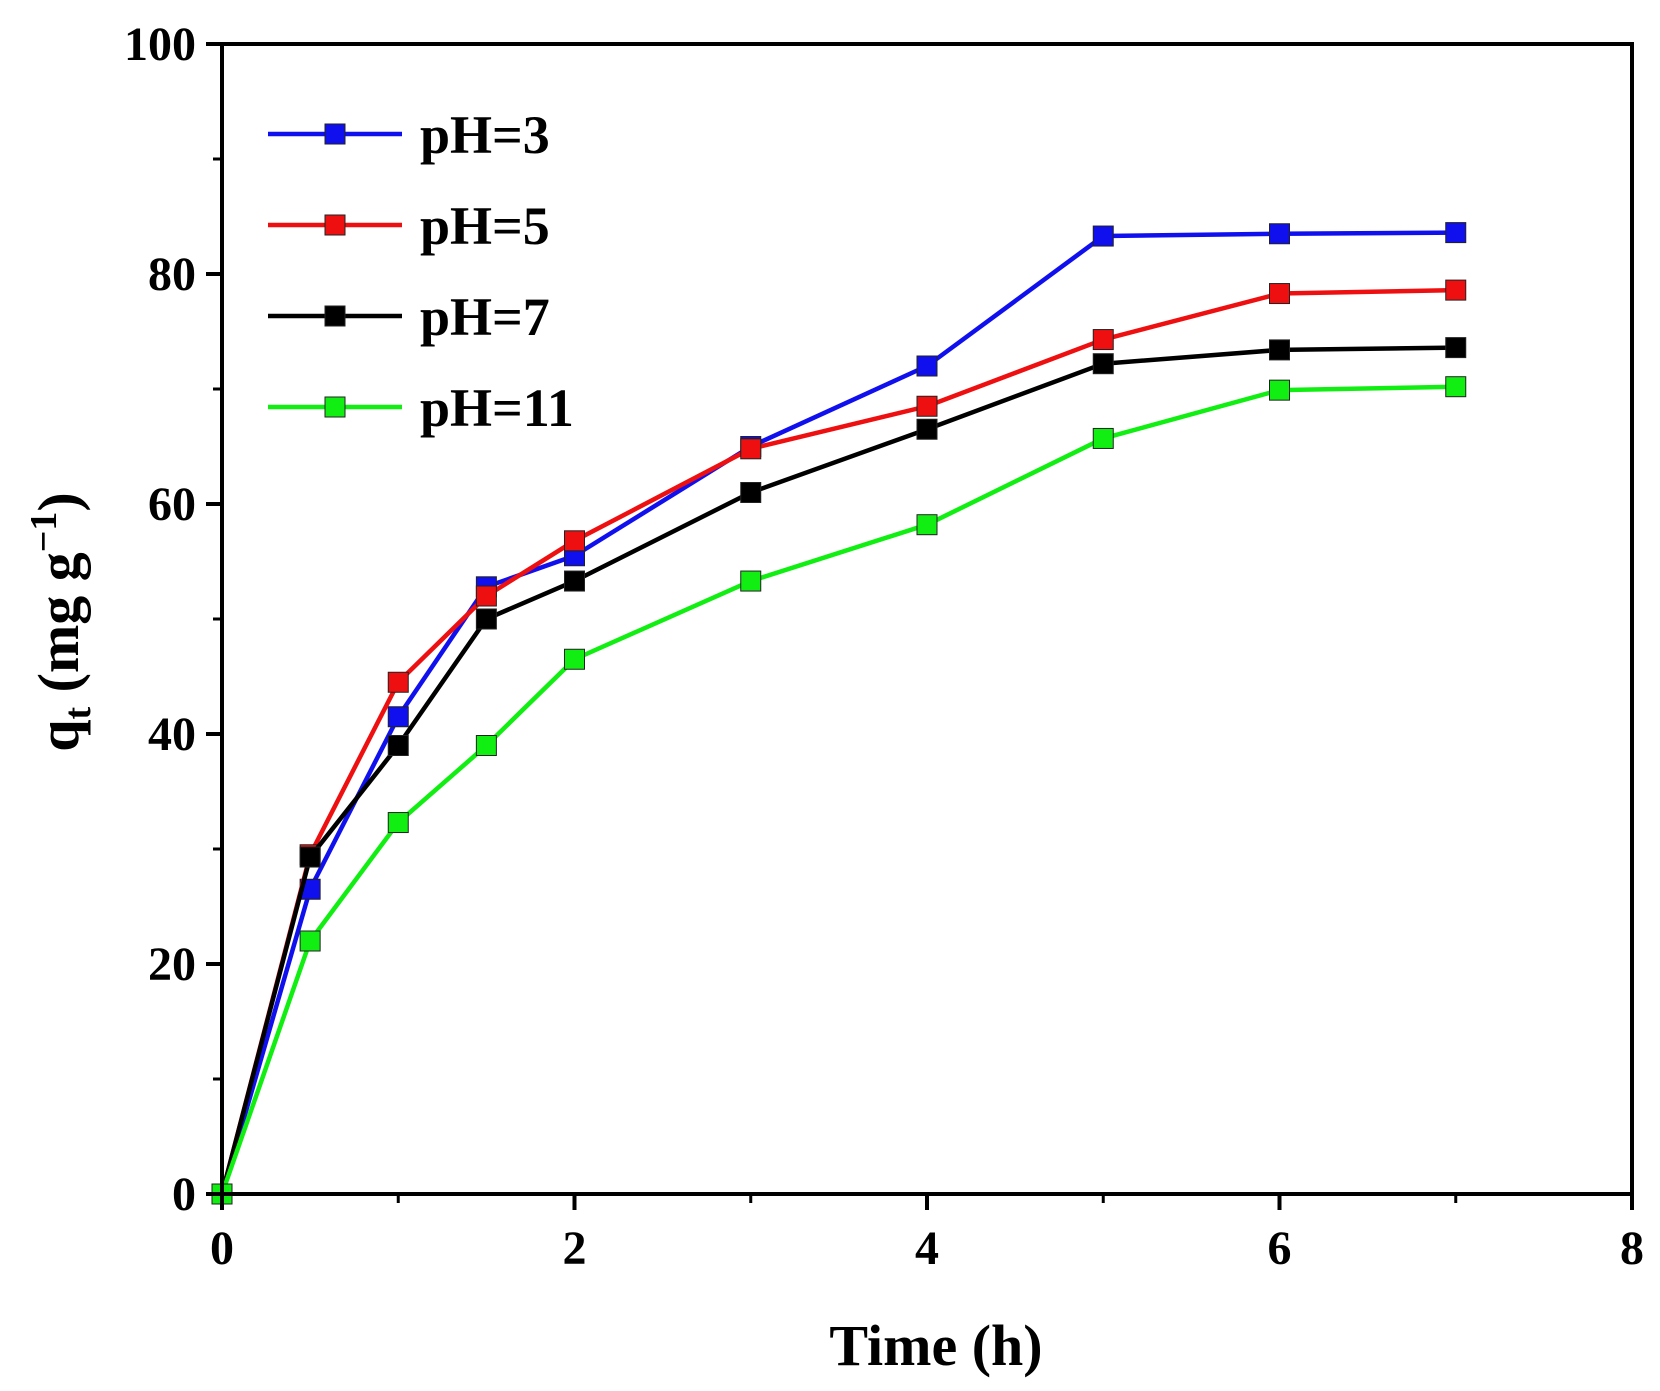  Describe the element at coordinates (497, 408) in the screenshot. I see `legend-label: pH=11` at that location.